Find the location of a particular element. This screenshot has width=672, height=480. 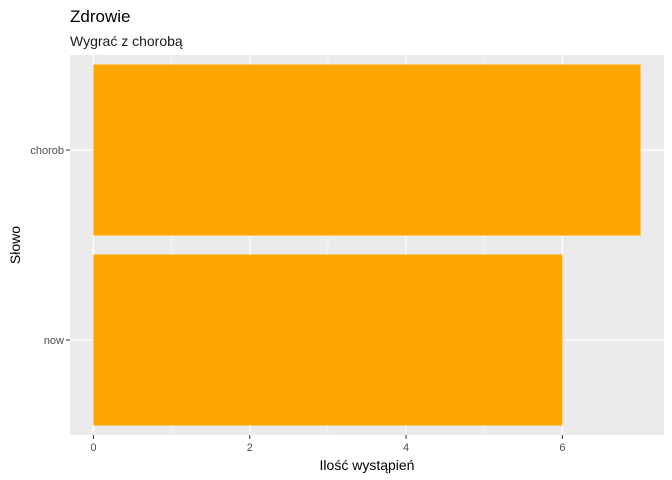

y-tick-label: now is located at coordinates (54, 341).